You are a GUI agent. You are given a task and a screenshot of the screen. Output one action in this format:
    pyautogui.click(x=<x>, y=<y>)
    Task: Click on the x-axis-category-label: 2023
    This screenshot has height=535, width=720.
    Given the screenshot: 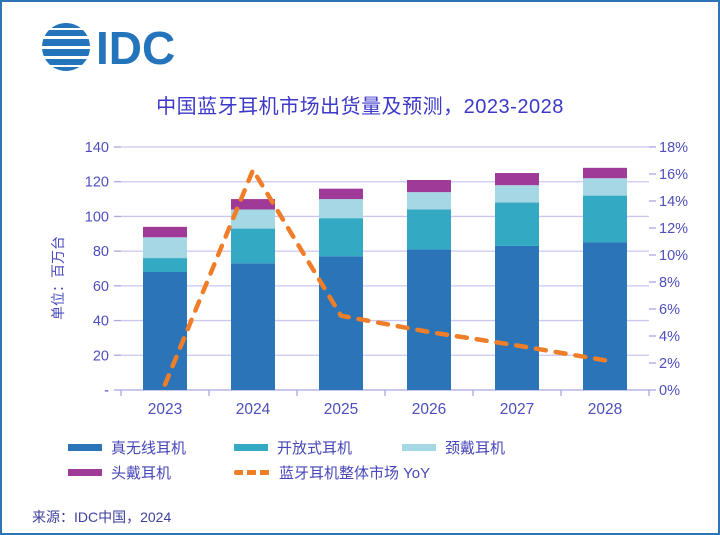 What is the action you would take?
    pyautogui.click(x=165, y=409)
    